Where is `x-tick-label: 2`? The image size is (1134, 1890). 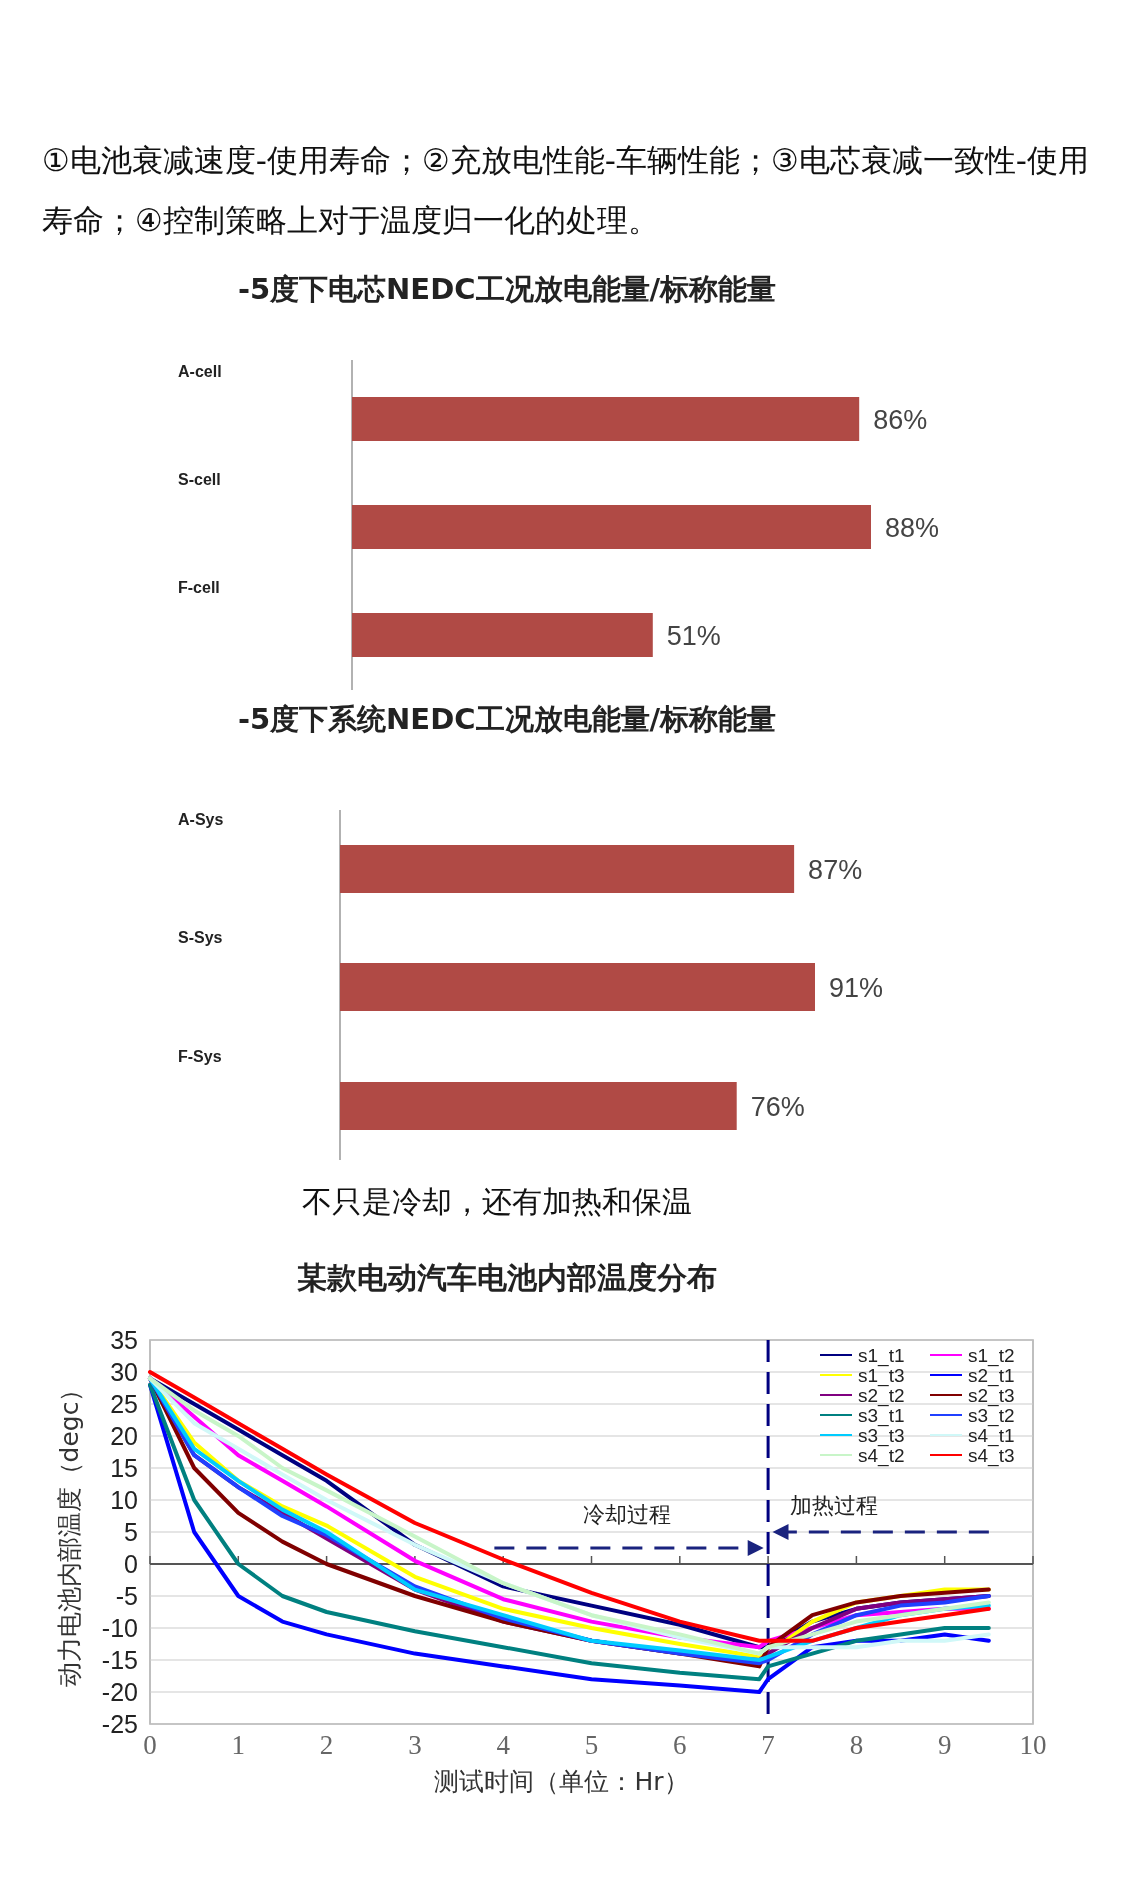 x-tick-label: 2 is located at coordinates (326, 1745).